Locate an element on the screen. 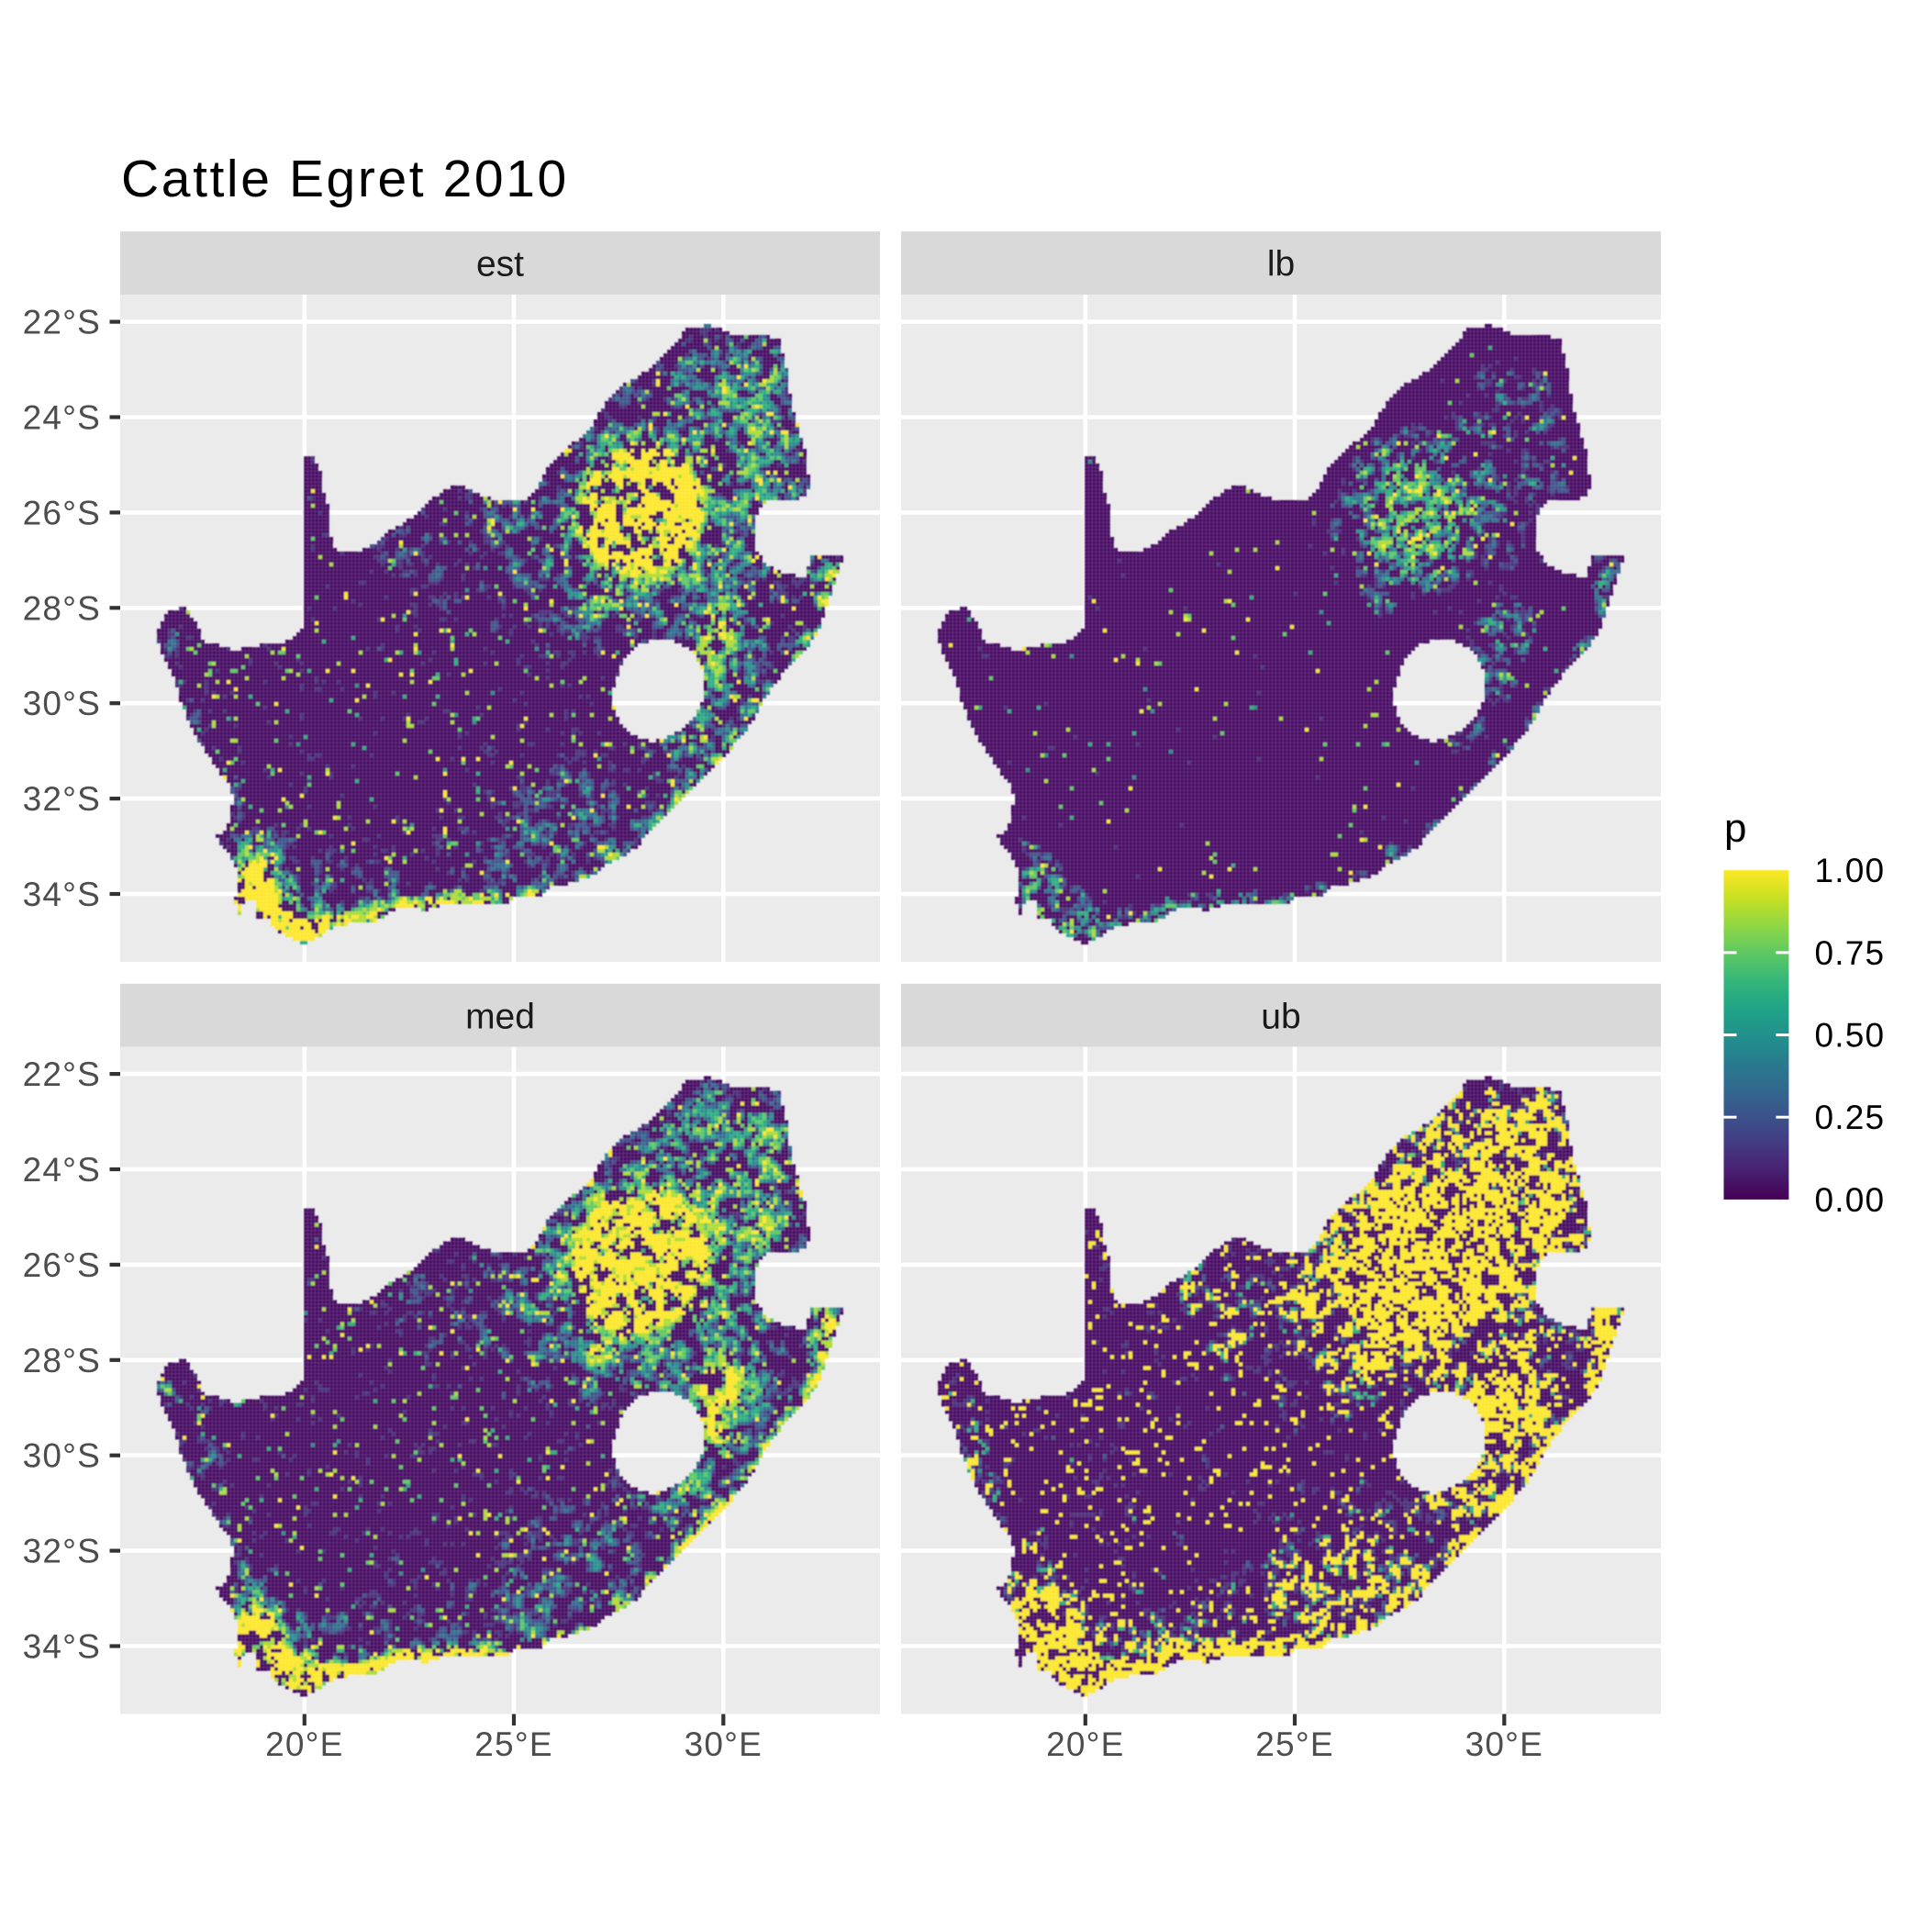  svg-text: ub is located at coordinates (1280, 1016).